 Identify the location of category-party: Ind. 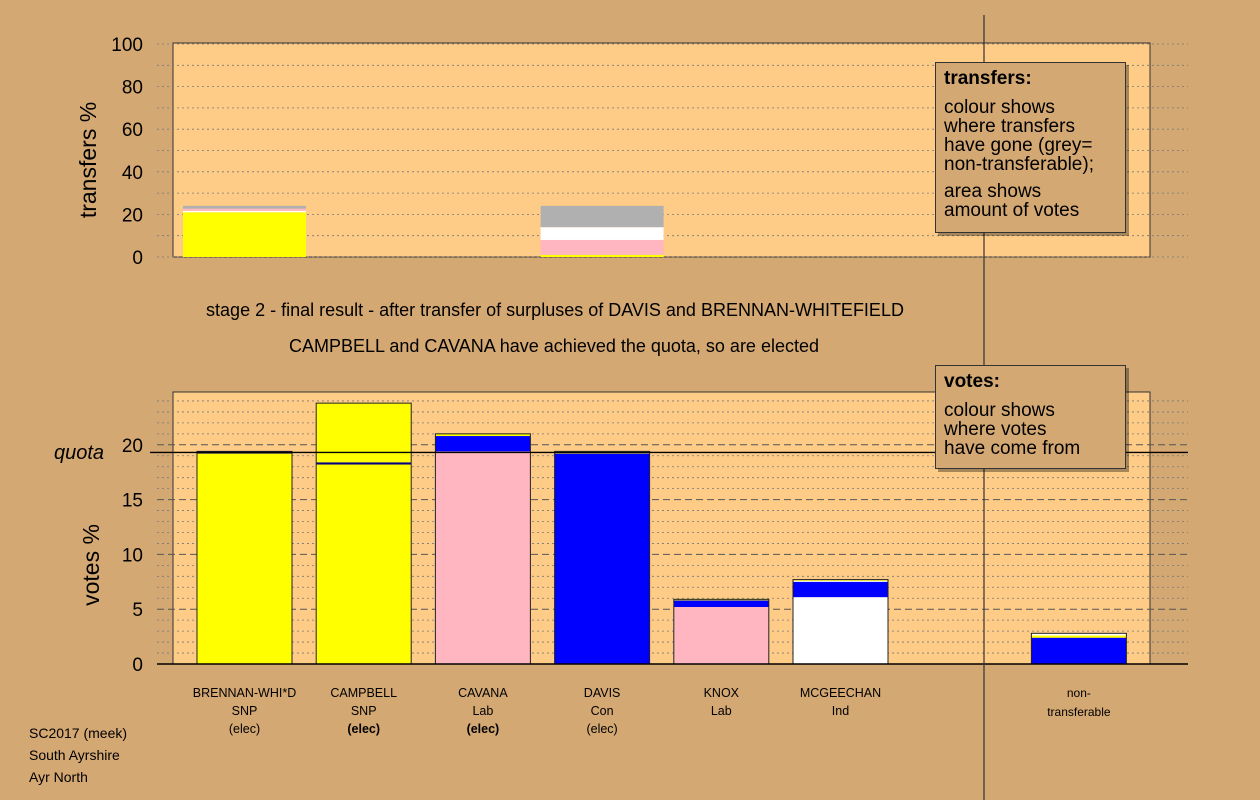
(840, 711).